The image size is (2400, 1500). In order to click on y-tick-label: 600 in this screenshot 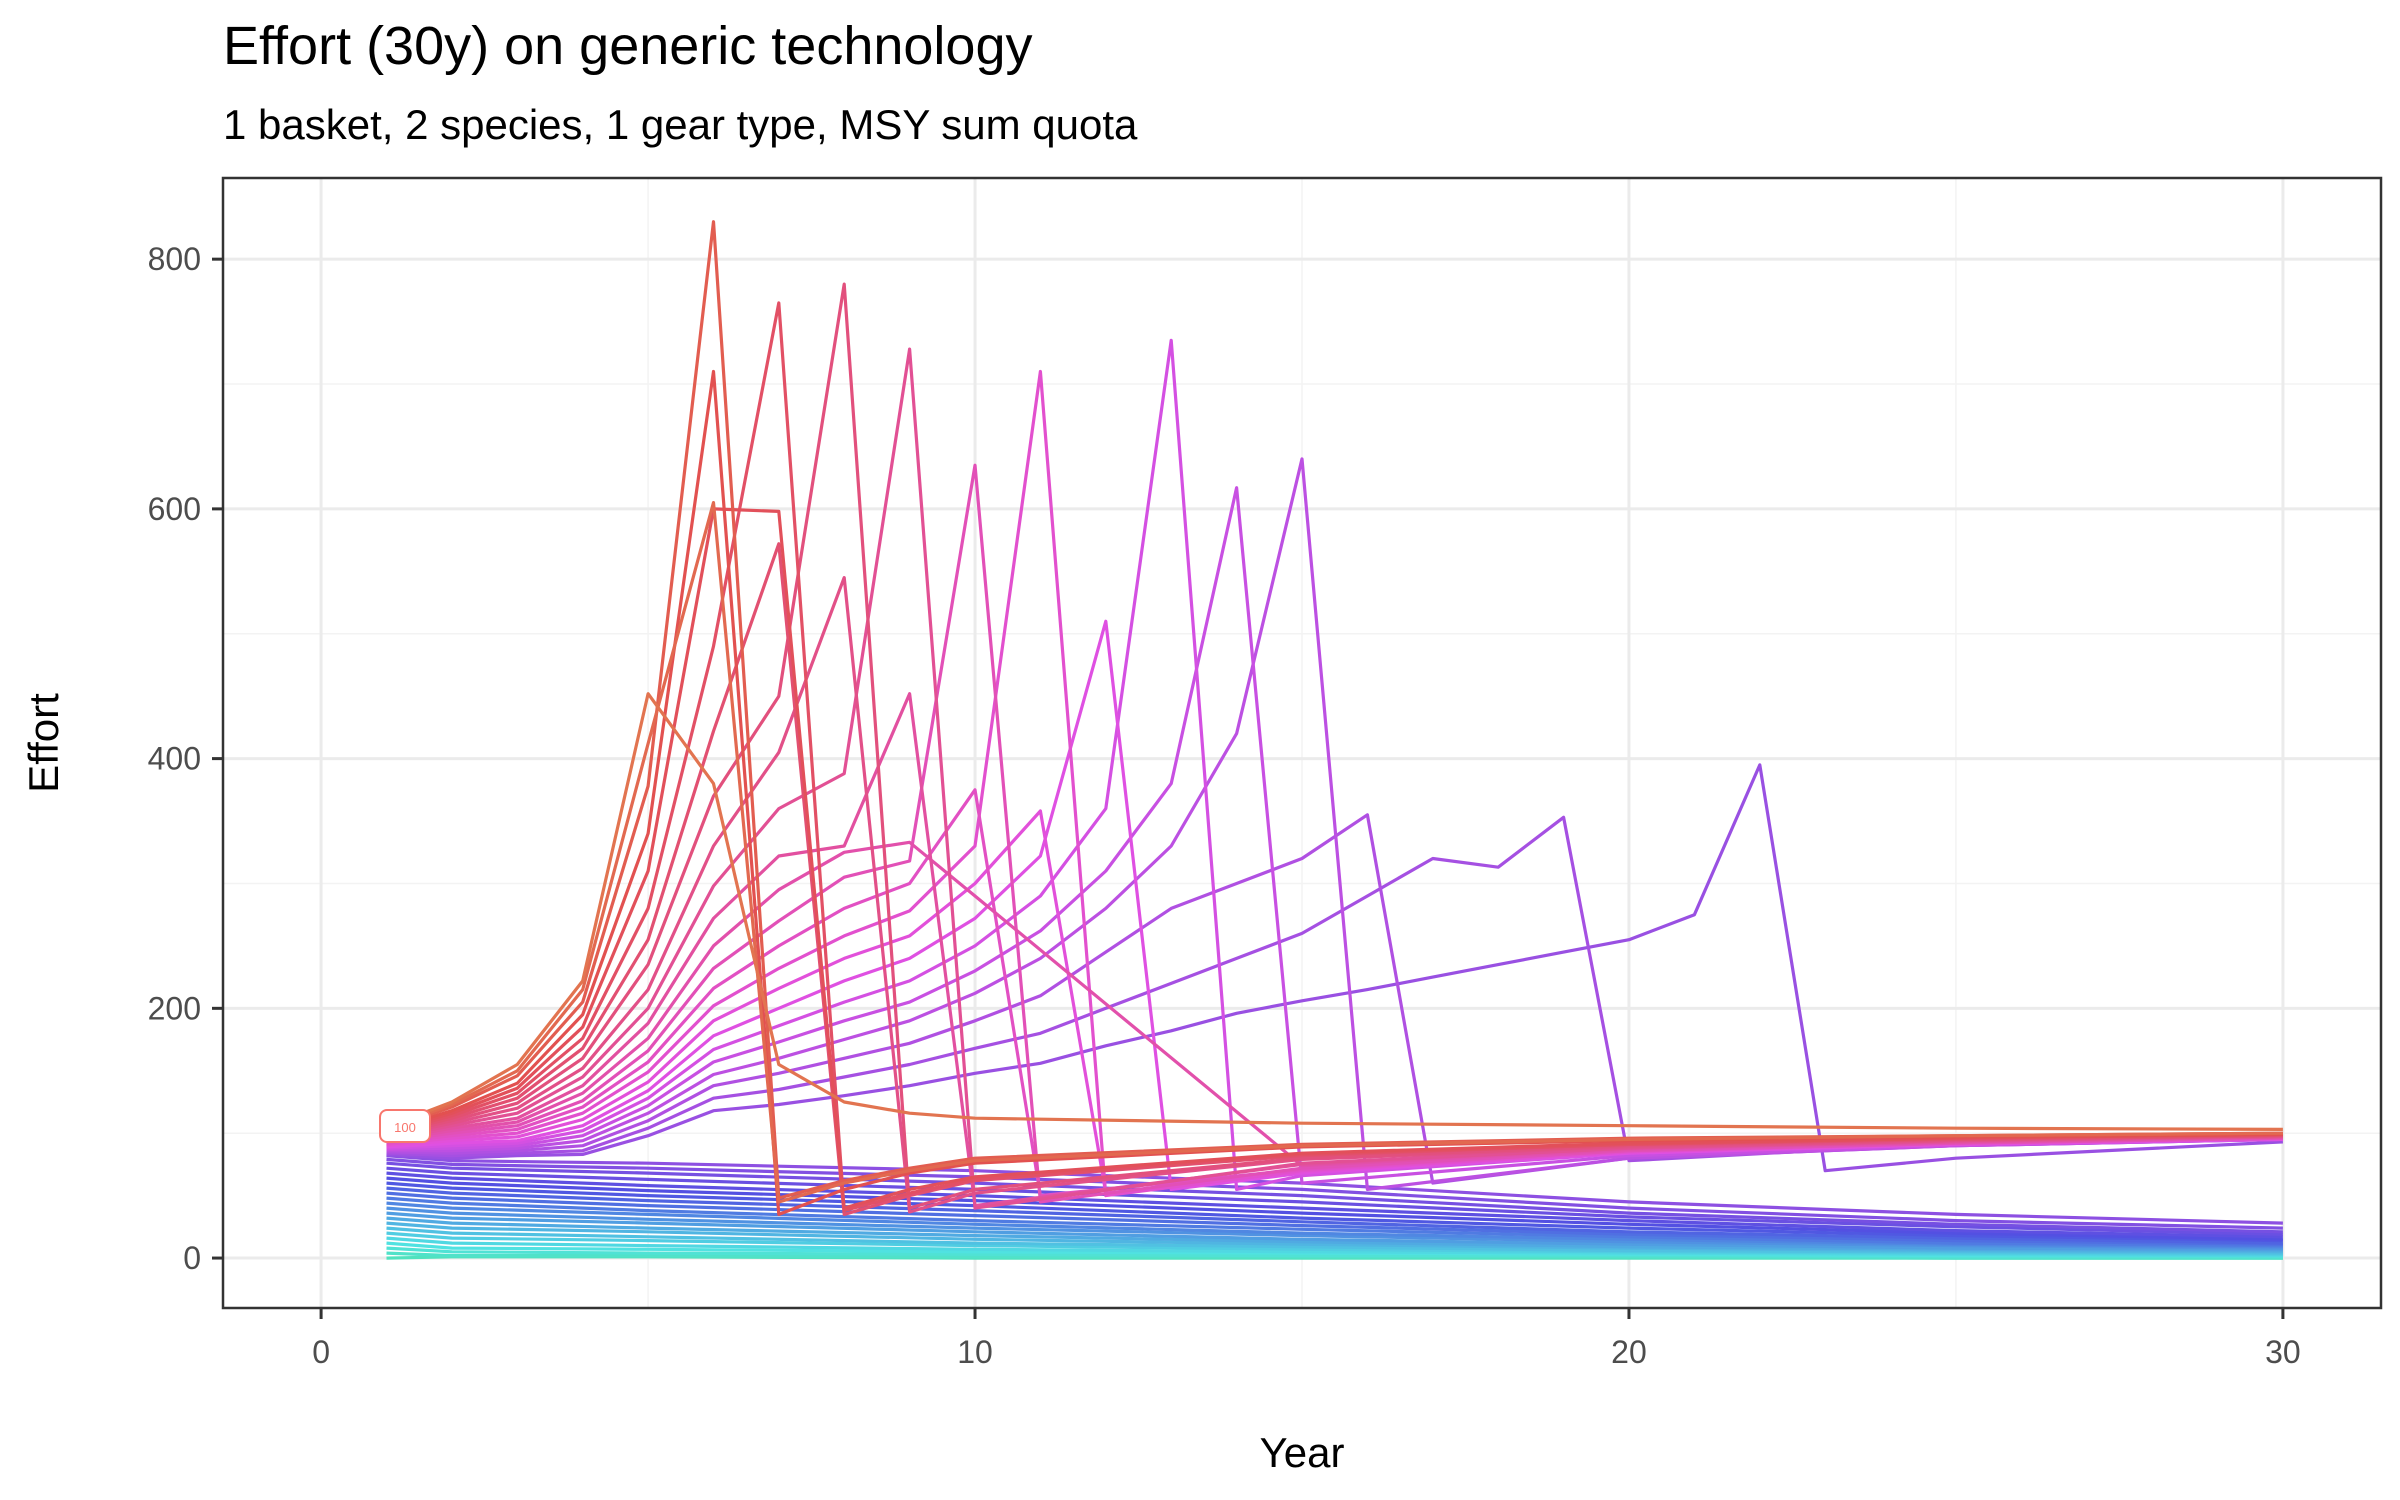, I will do `click(174, 509)`.